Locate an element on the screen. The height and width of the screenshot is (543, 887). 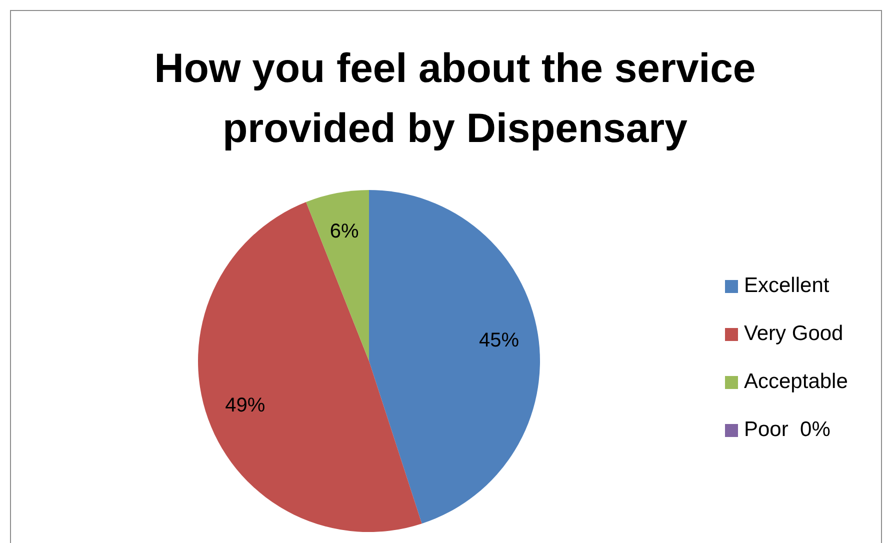
legend-label: Excellent is located at coordinates (787, 286).